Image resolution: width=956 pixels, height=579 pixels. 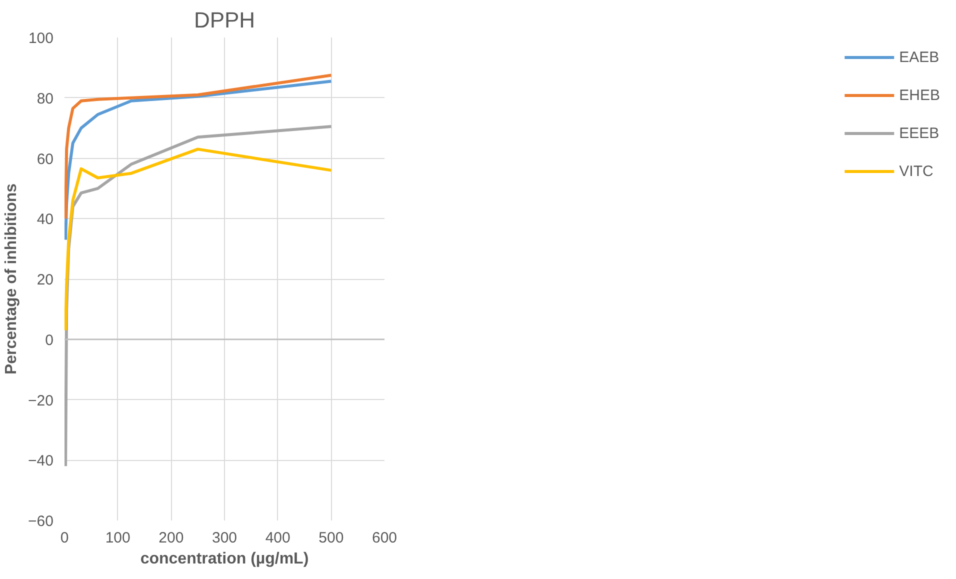 What do you see at coordinates (11, 279) in the screenshot?
I see `y-axis-title: Percentage of inhibitions` at bounding box center [11, 279].